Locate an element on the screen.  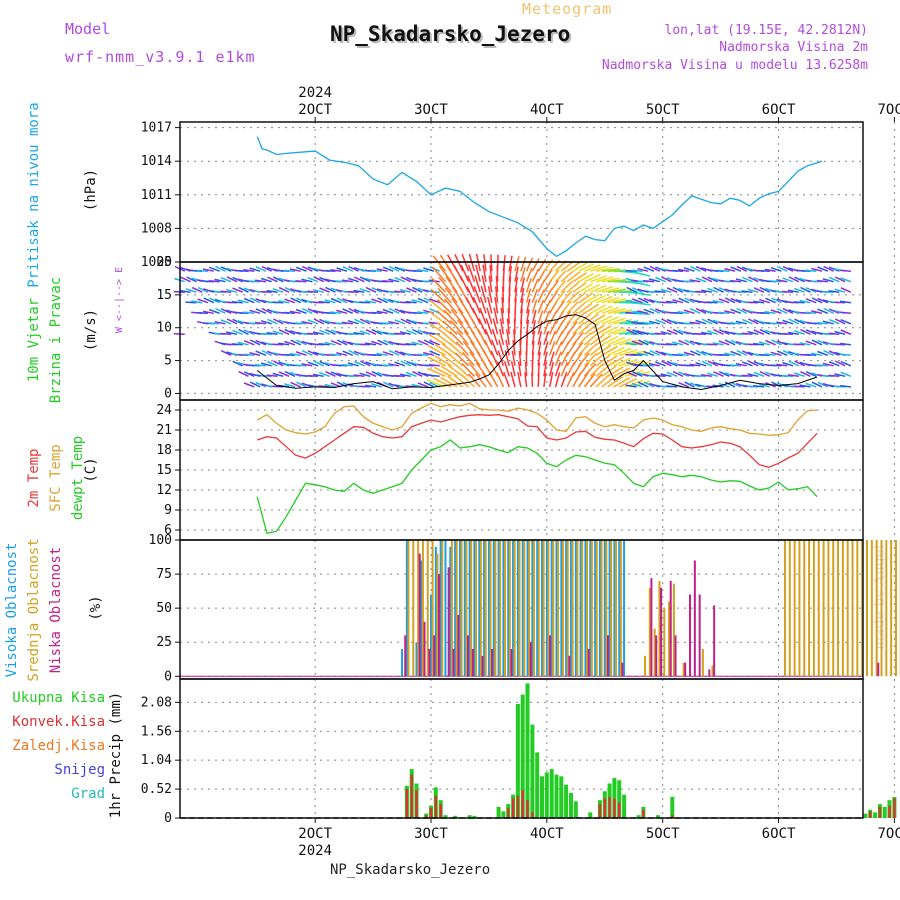
wind-unit-label: (m/s) is located at coordinates (91, 330).